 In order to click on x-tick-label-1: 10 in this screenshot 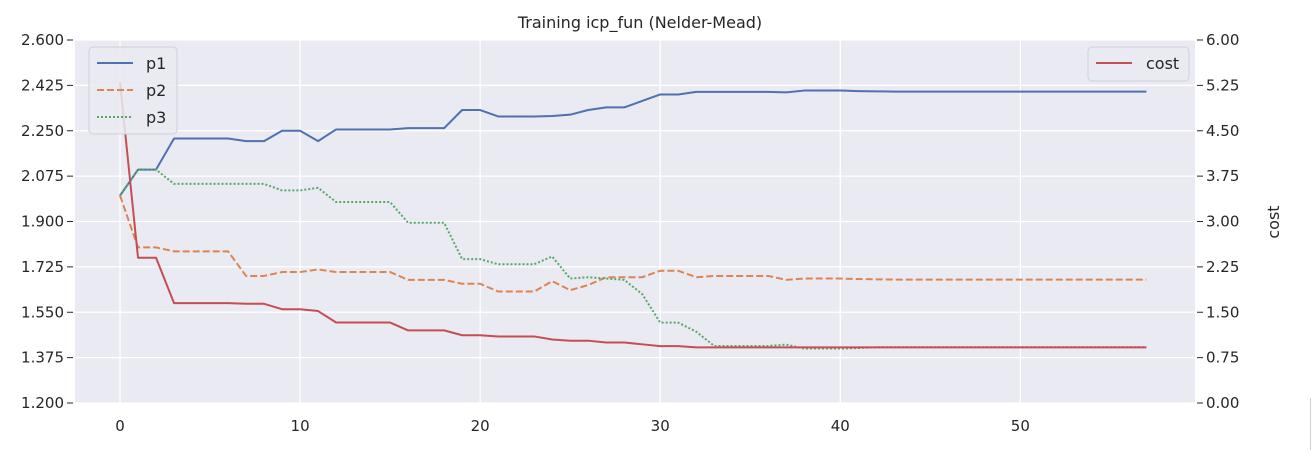, I will do `click(300, 426)`.